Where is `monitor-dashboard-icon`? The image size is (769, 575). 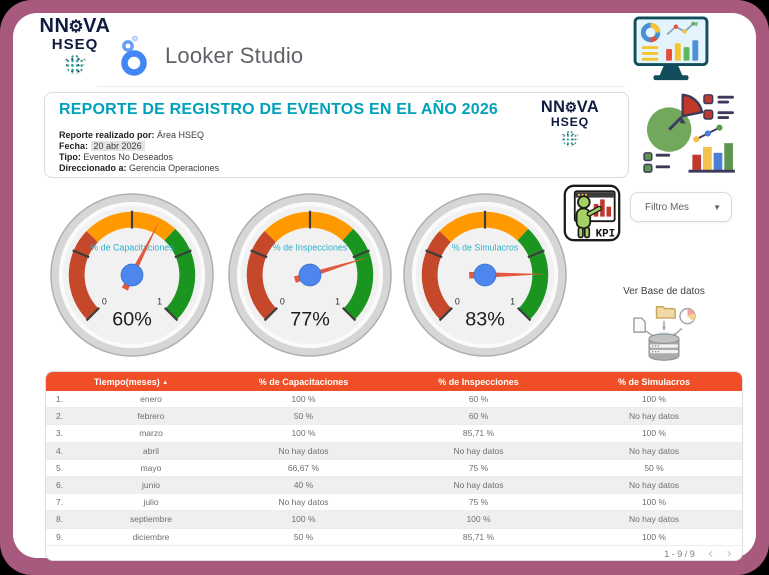
monitor-dashboard-icon is located at coordinates (671, 48).